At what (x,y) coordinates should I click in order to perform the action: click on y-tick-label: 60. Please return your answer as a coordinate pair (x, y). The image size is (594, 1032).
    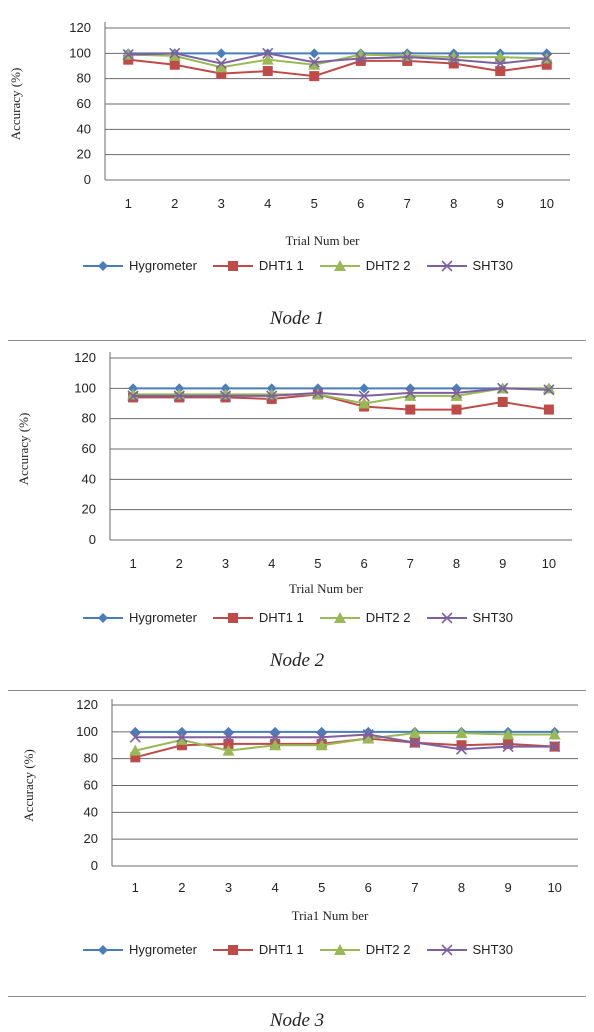
    Looking at the image, I should click on (89, 448).